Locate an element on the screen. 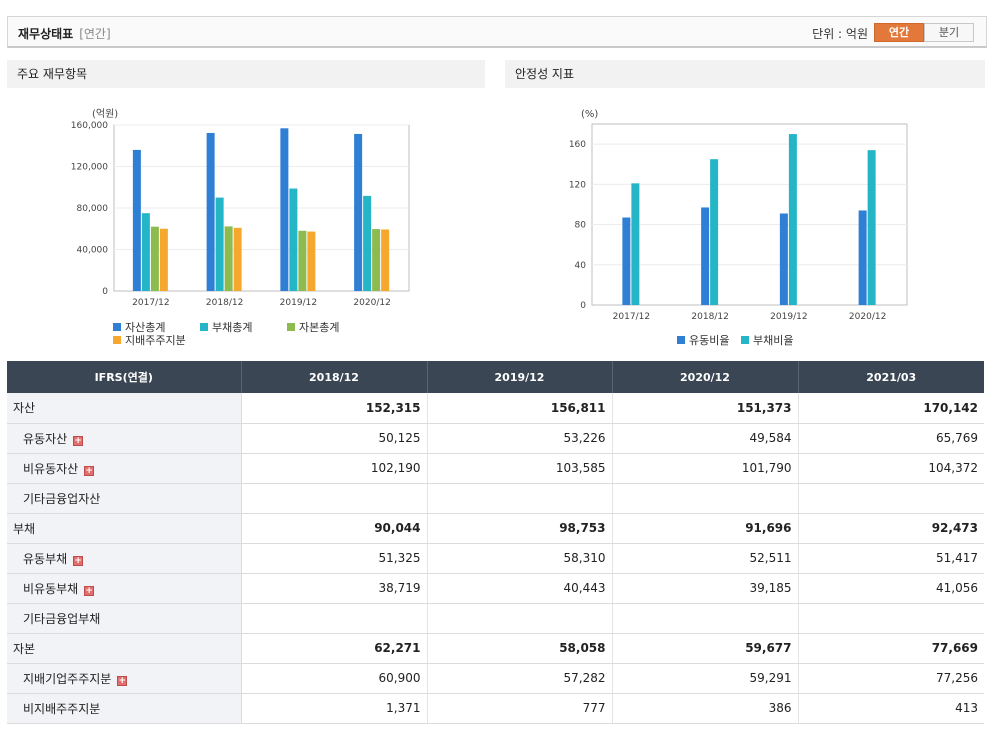 This screenshot has height=733, width=996. row-value: 104,372 is located at coordinates (891, 468).